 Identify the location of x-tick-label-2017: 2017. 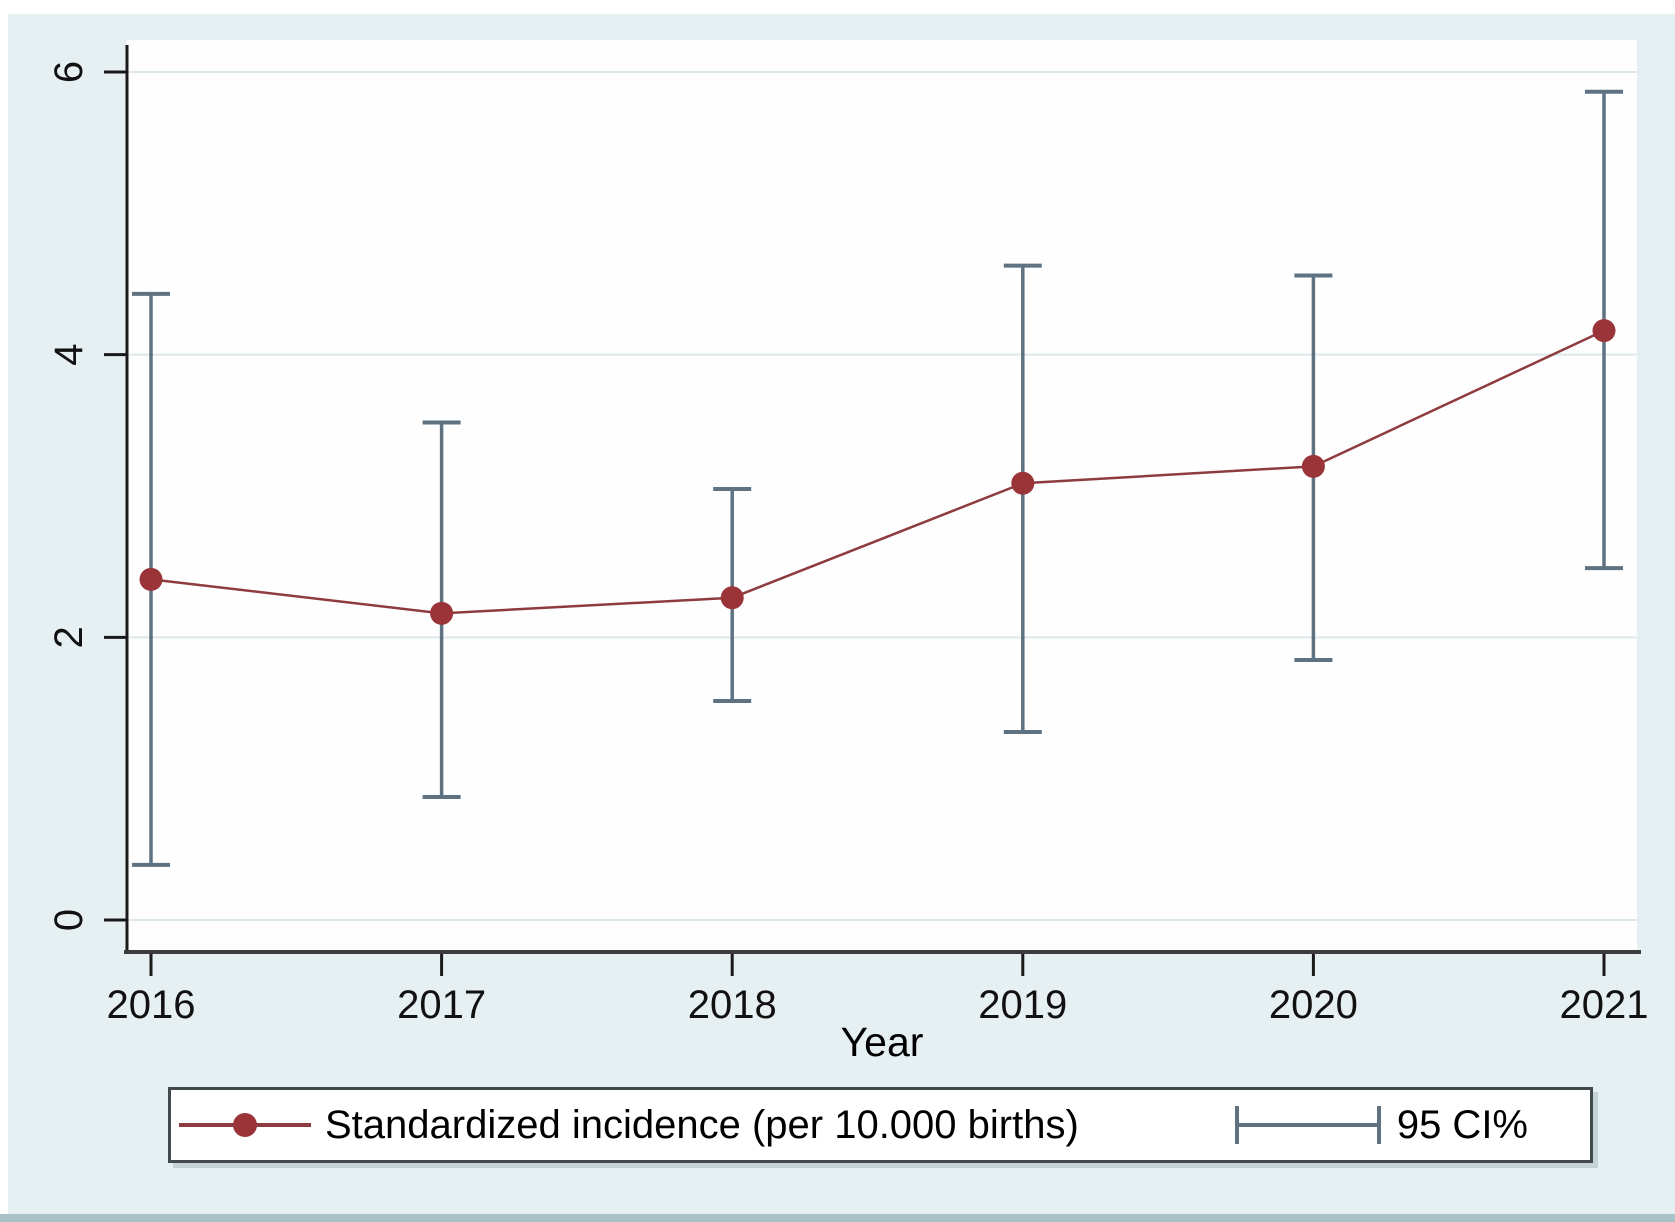
(441, 1005).